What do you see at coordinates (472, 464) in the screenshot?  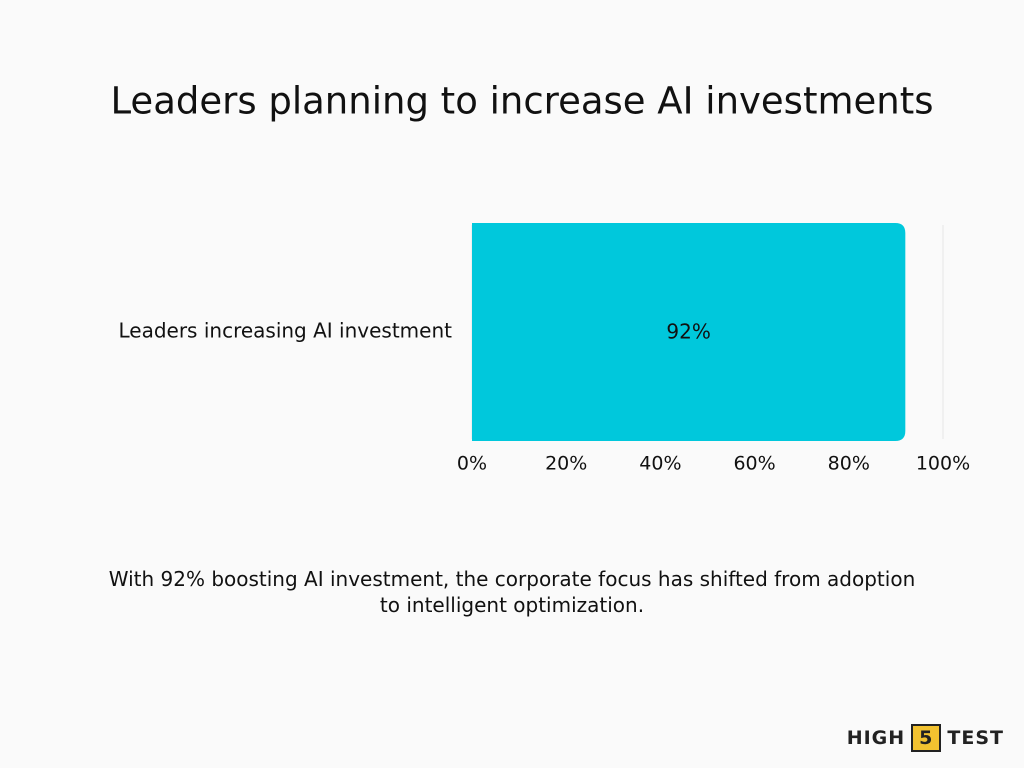 I see `x-tick-label: 0%` at bounding box center [472, 464].